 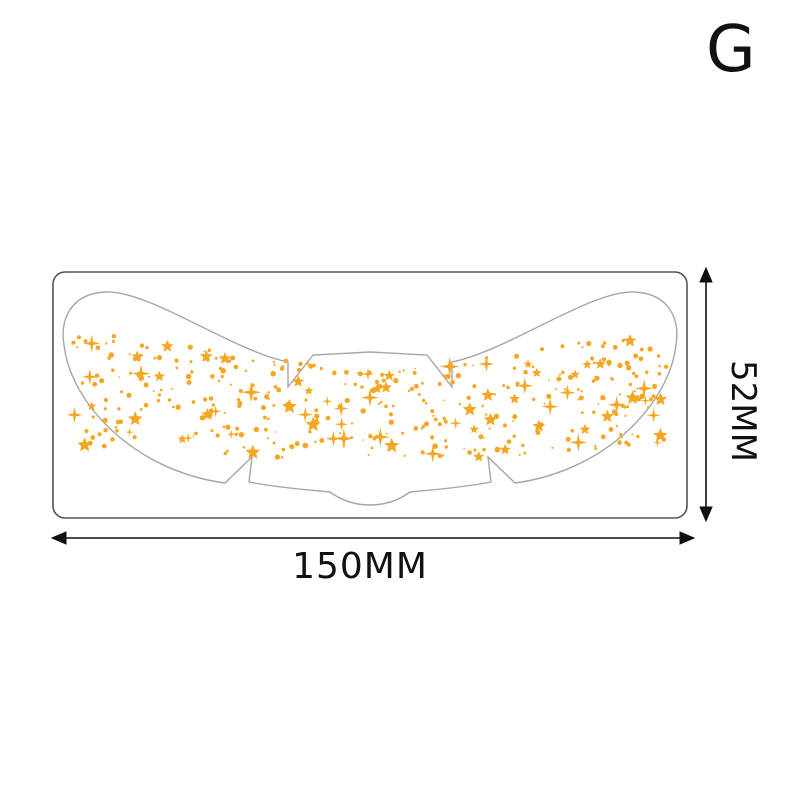 What do you see at coordinates (367, 398) in the screenshot?
I see `star-pattern` at bounding box center [367, 398].